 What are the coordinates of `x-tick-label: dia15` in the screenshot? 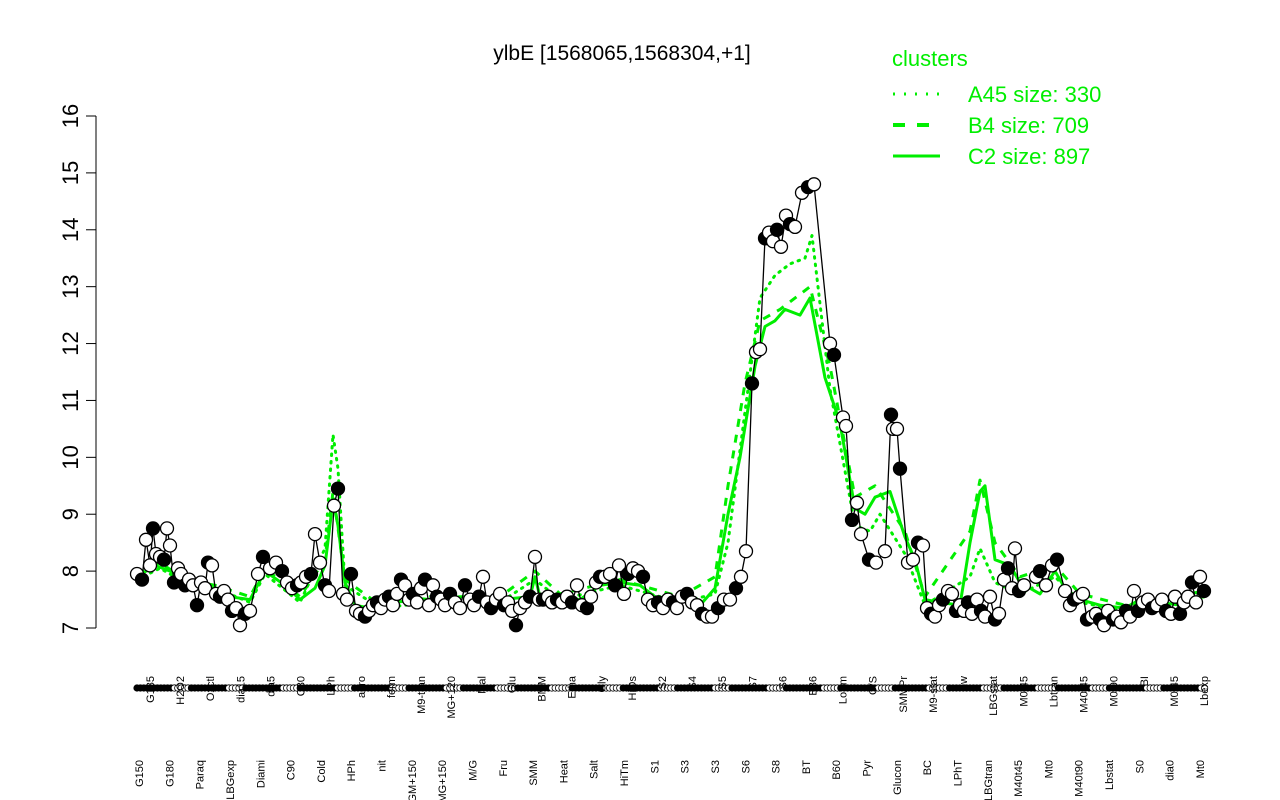 It's located at (241, 689).